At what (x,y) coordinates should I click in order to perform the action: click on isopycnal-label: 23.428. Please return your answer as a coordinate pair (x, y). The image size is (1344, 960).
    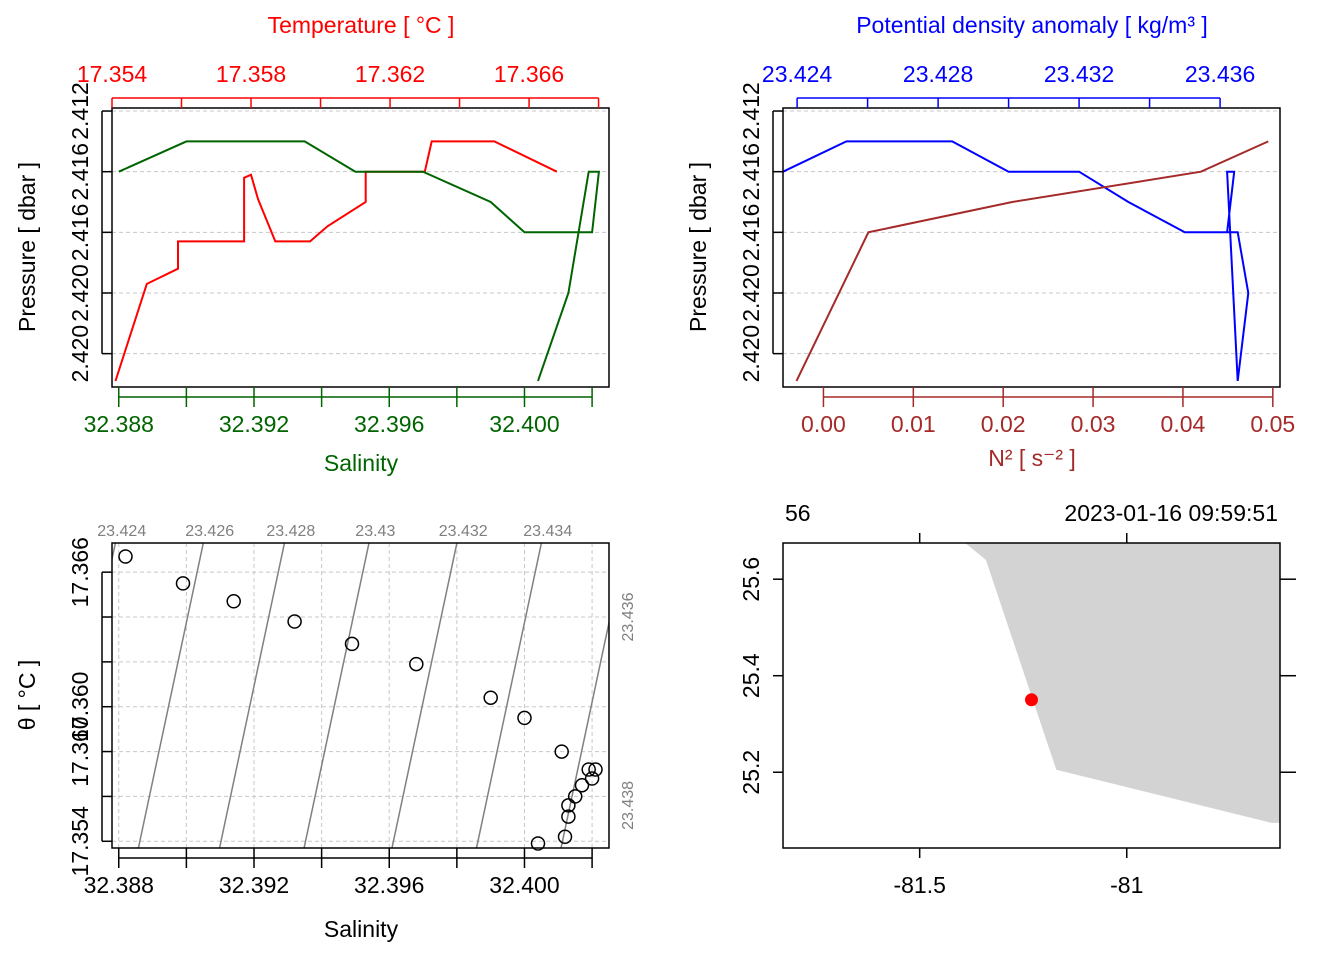
    Looking at the image, I should click on (290, 531).